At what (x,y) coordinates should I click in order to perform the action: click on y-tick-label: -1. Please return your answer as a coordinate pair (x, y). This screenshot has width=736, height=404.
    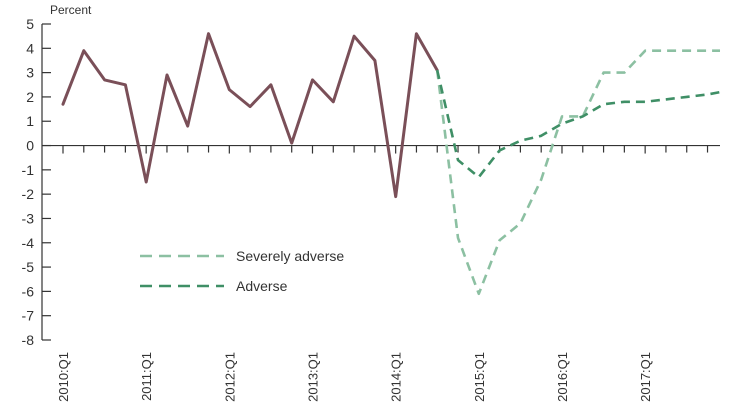
    Looking at the image, I should click on (28, 170).